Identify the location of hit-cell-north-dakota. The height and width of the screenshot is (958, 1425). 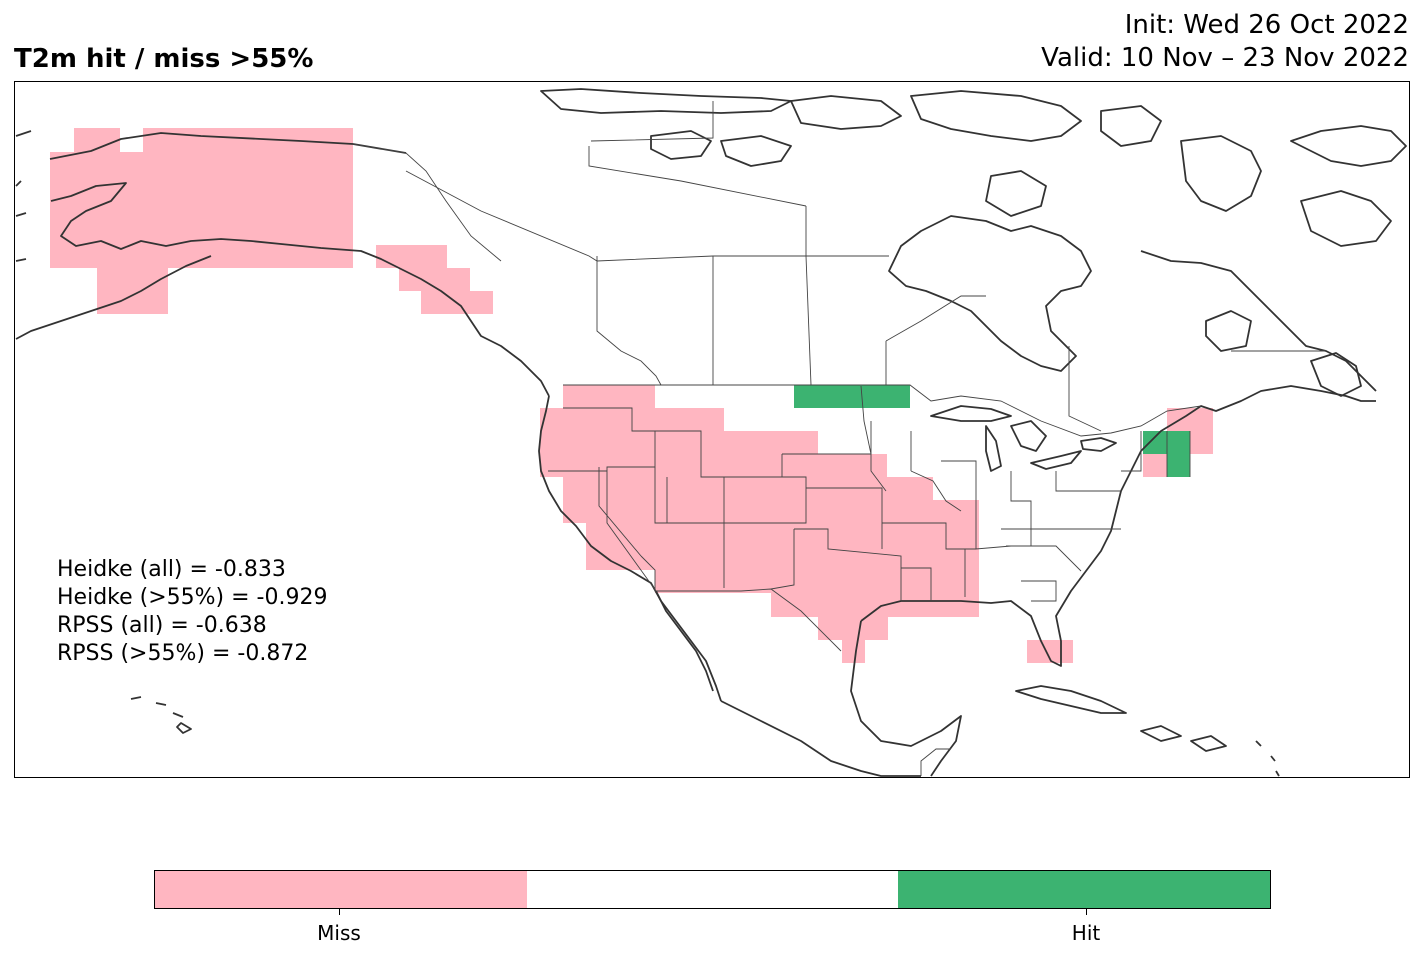
(852, 396).